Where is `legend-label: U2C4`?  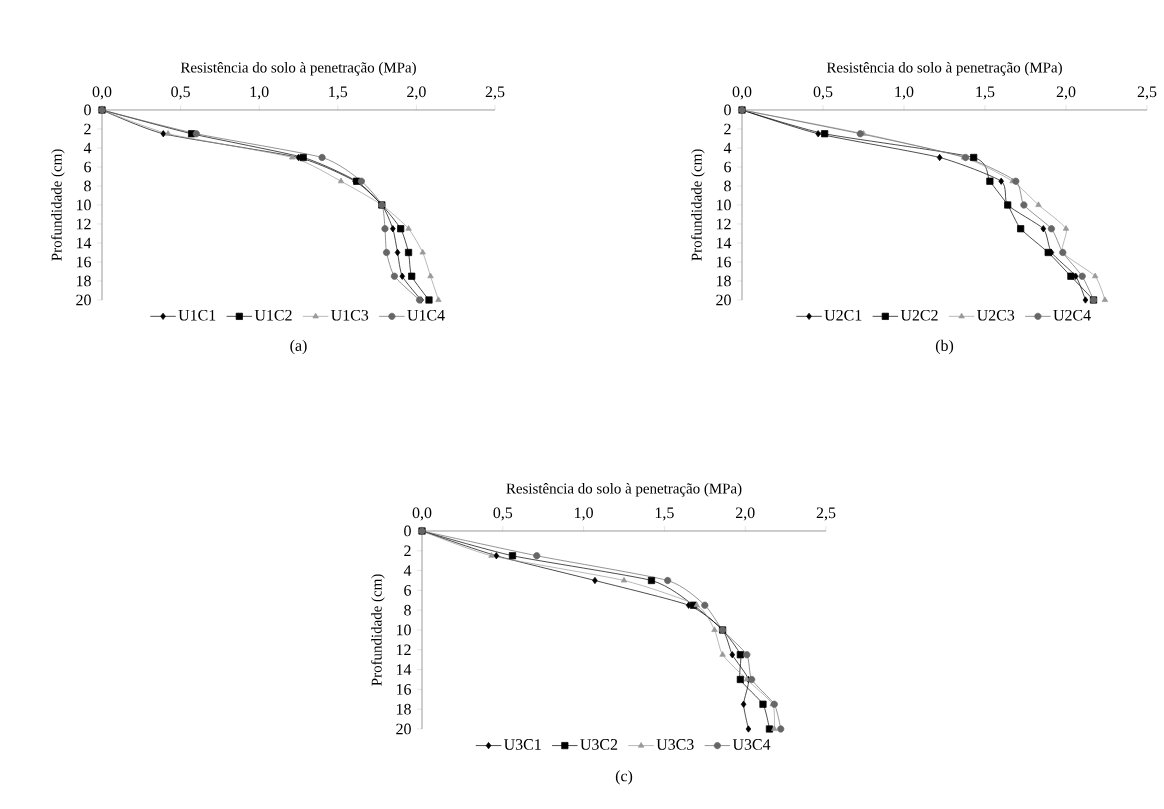
legend-label: U2C4 is located at coordinates (1072, 315).